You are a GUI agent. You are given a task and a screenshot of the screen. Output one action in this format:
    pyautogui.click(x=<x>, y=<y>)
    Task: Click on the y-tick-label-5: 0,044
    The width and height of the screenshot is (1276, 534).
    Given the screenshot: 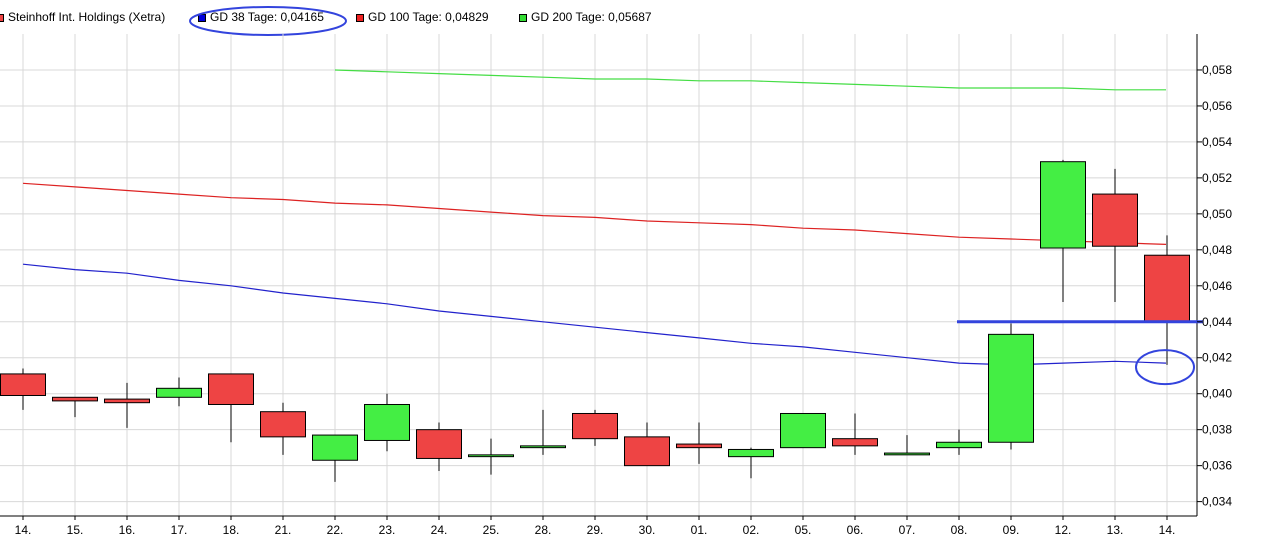 What is the action you would take?
    pyautogui.click(x=1217, y=322)
    